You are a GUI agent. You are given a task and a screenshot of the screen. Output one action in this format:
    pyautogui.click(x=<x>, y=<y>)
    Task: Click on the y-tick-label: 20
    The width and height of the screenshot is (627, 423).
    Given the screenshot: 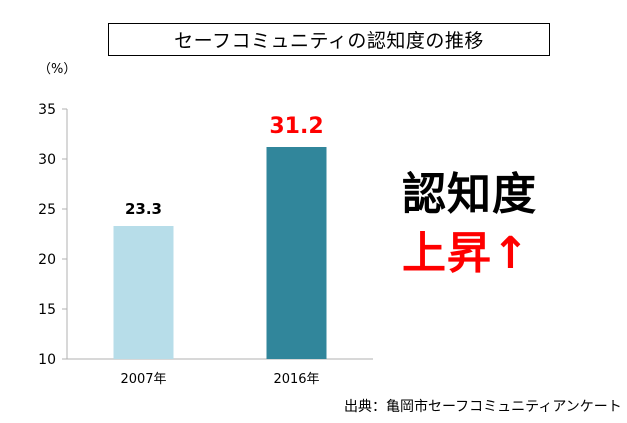 What is the action you would take?
    pyautogui.click(x=47, y=260)
    